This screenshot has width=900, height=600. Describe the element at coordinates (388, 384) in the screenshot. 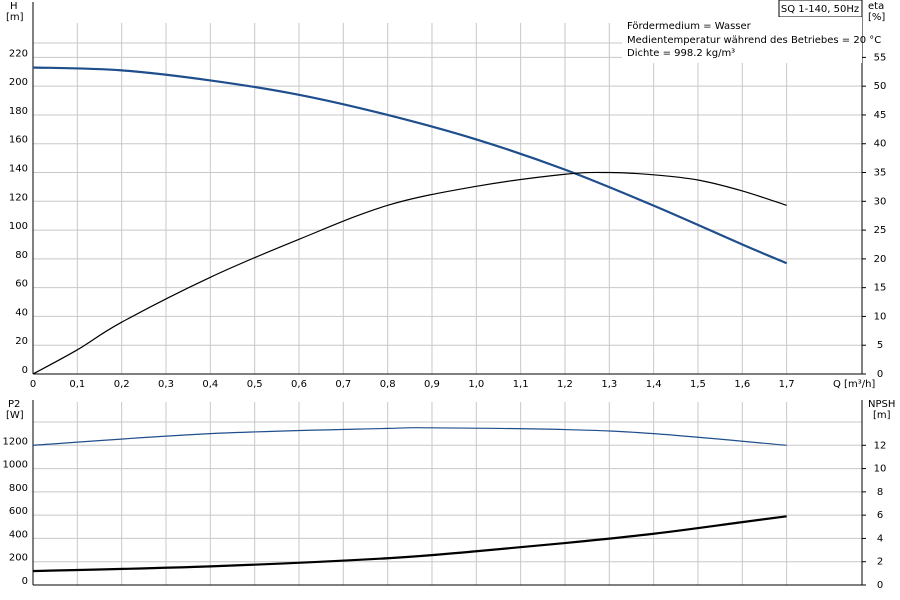

I see `x-tick-label: 0,8` at that location.